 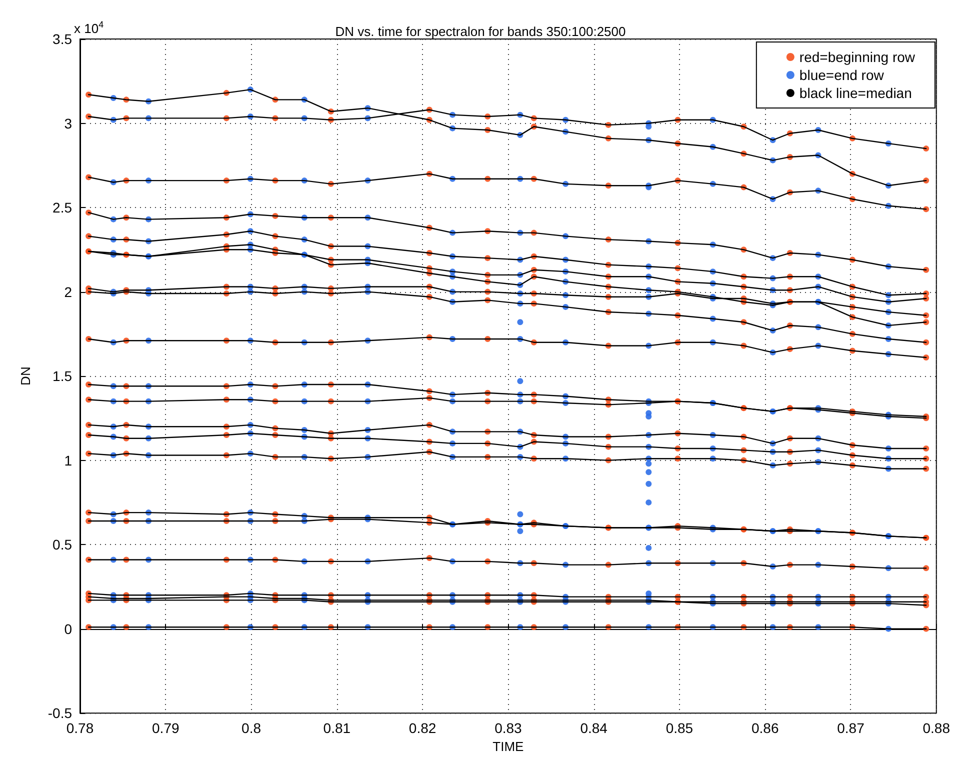 I want to click on y-tick-label: -0.5, so click(x=60, y=713).